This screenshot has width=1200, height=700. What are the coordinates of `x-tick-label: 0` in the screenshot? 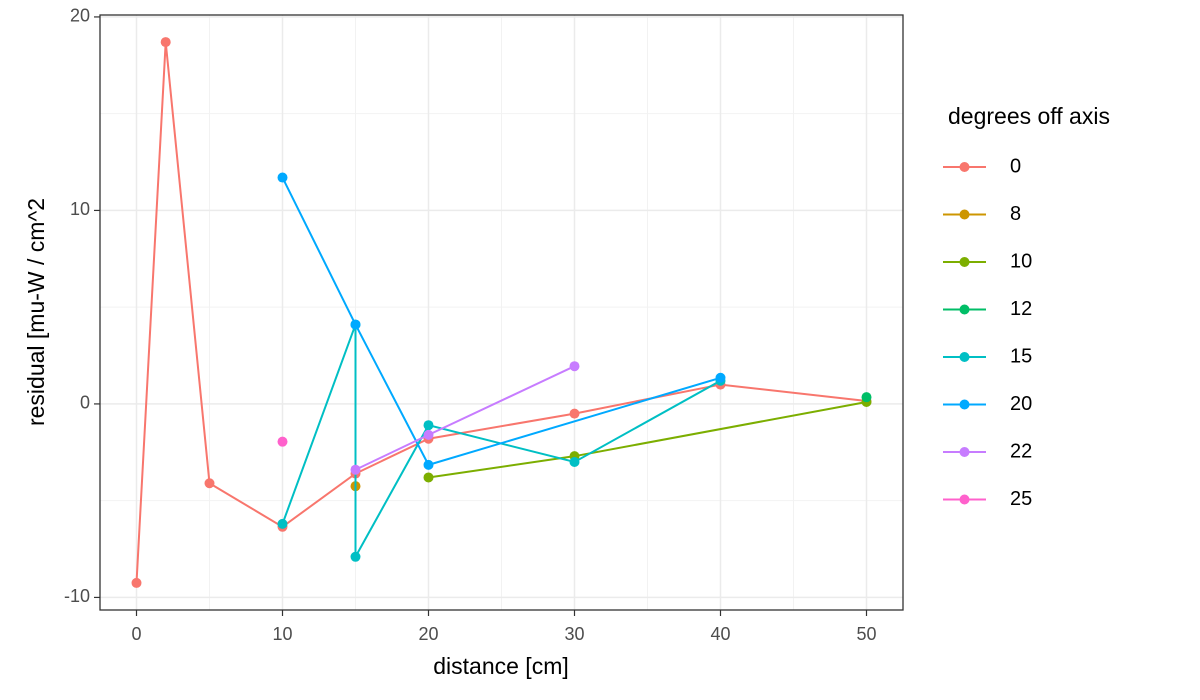 It's located at (136, 634).